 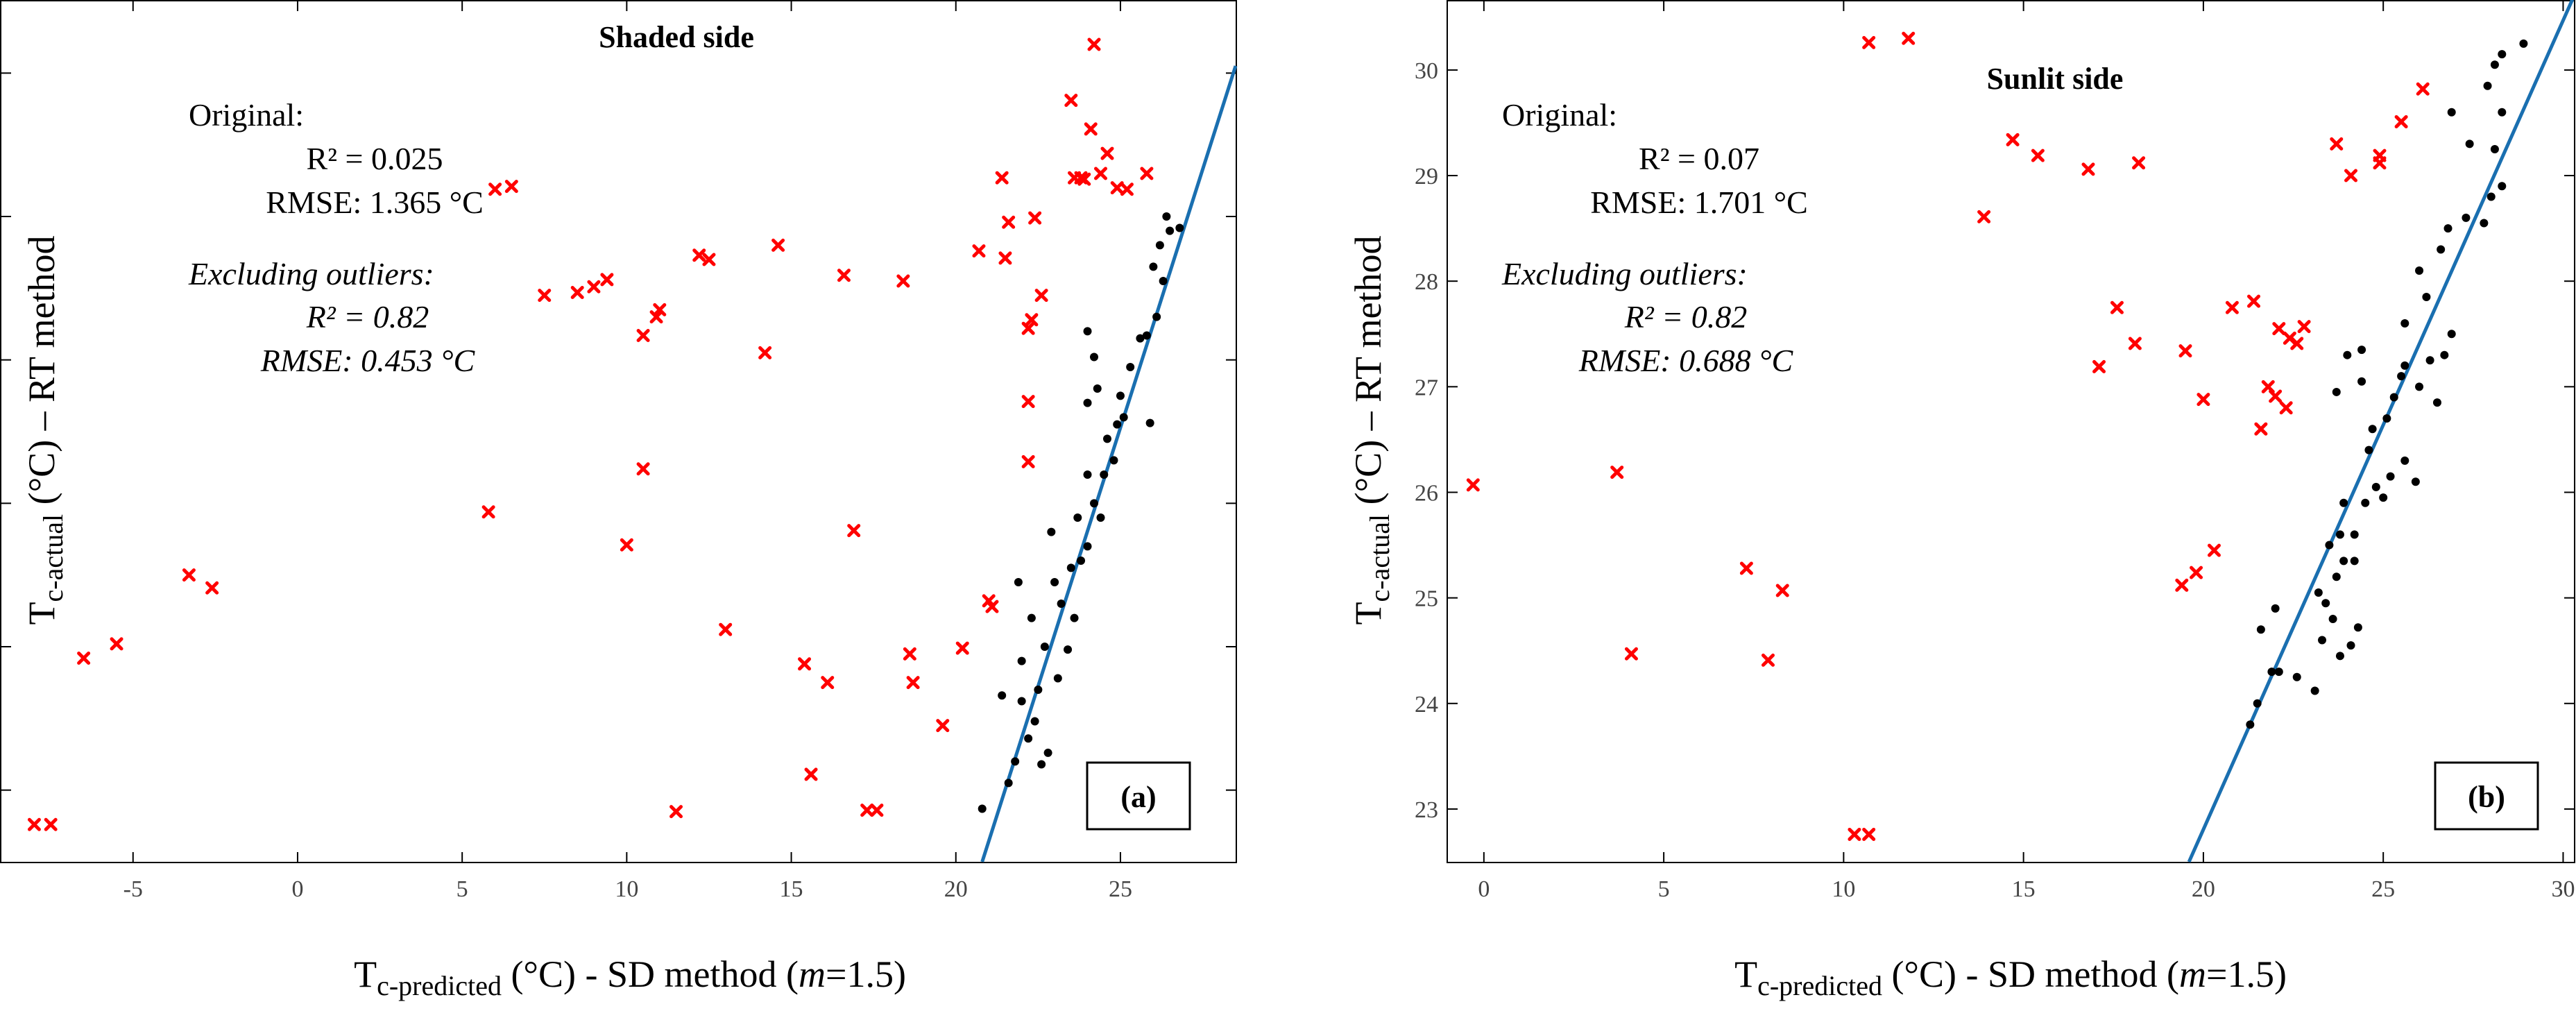 I want to click on x-axis-title-tail-b: =1.5), so click(x=2246, y=974).